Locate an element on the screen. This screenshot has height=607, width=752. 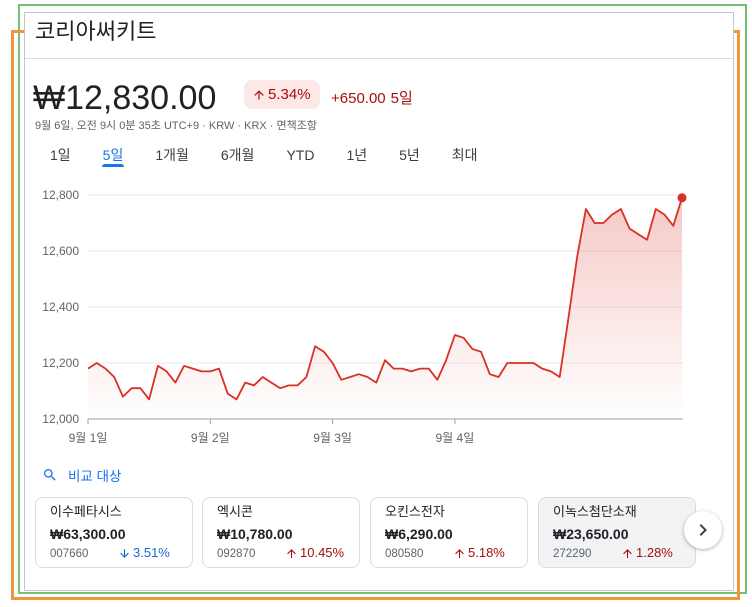
compare-label: 비교 대상 is located at coordinates (95, 476).